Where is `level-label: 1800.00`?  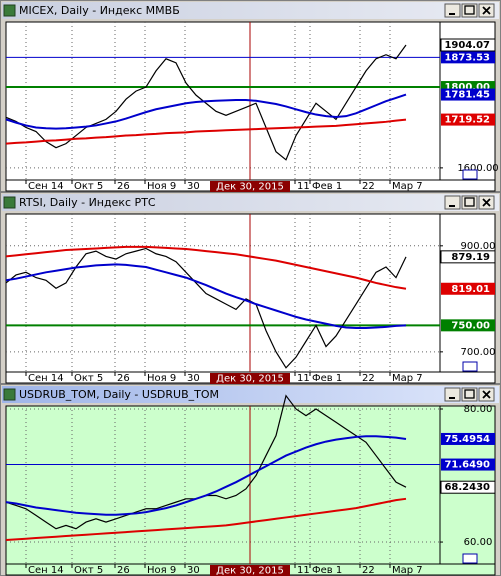 level-label: 1800.00 is located at coordinates (467, 87).